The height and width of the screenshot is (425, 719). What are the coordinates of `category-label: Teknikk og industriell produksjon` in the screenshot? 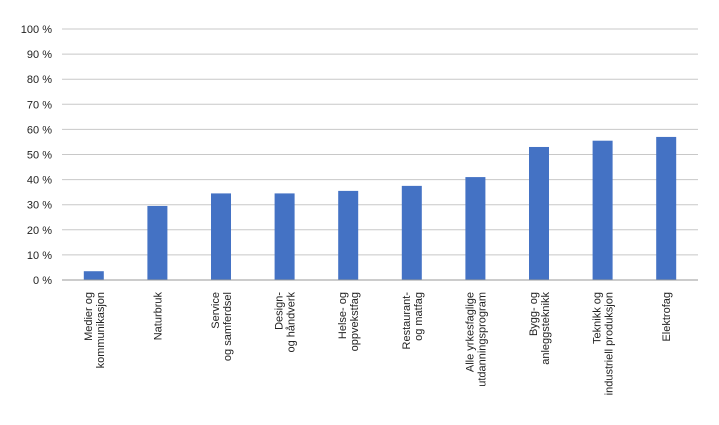 It's located at (604, 343).